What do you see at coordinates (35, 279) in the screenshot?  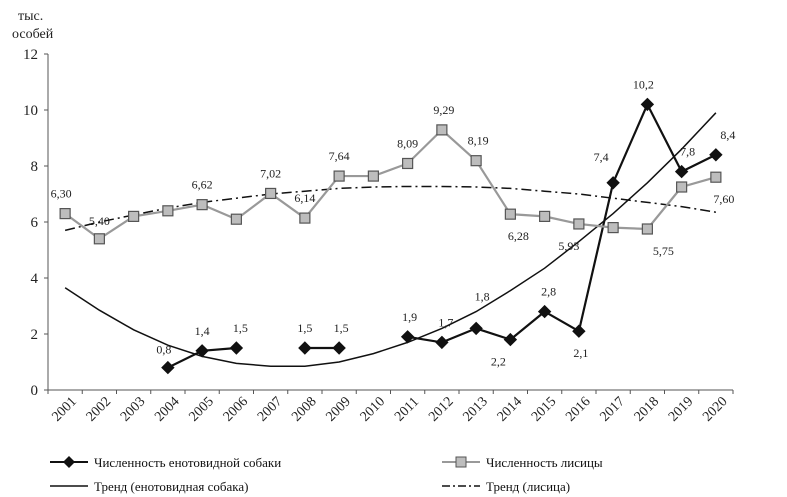 I see `y-tick-label: 4` at bounding box center [35, 279].